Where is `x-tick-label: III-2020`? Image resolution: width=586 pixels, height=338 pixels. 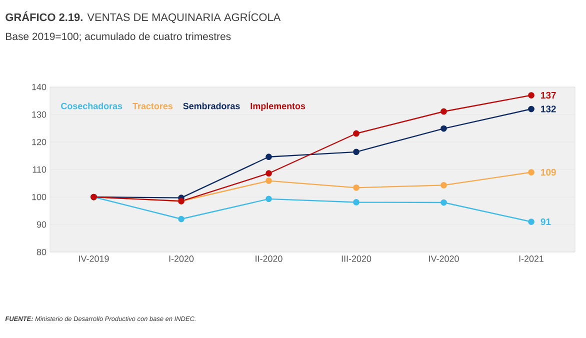
x-tick-label: III-2020 is located at coordinates (357, 259).